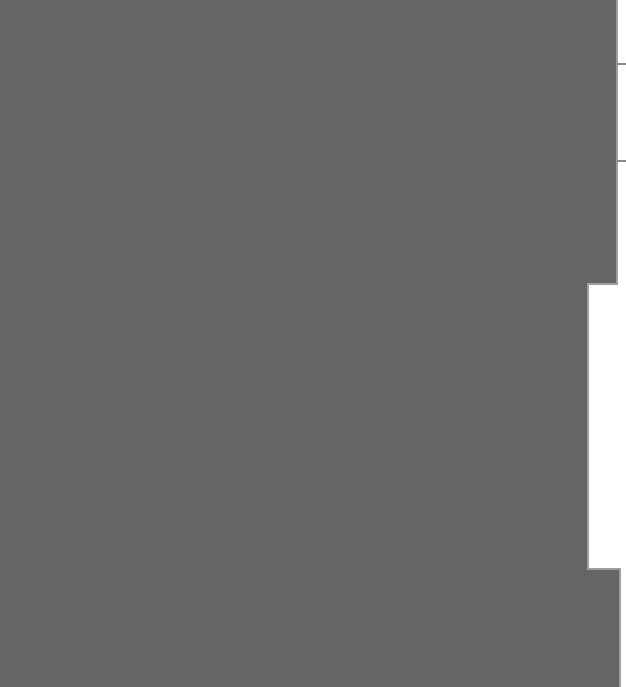 This screenshot has width=626, height=687. What do you see at coordinates (604, 569) in the screenshot?
I see `bottom-section-top-step-line` at bounding box center [604, 569].